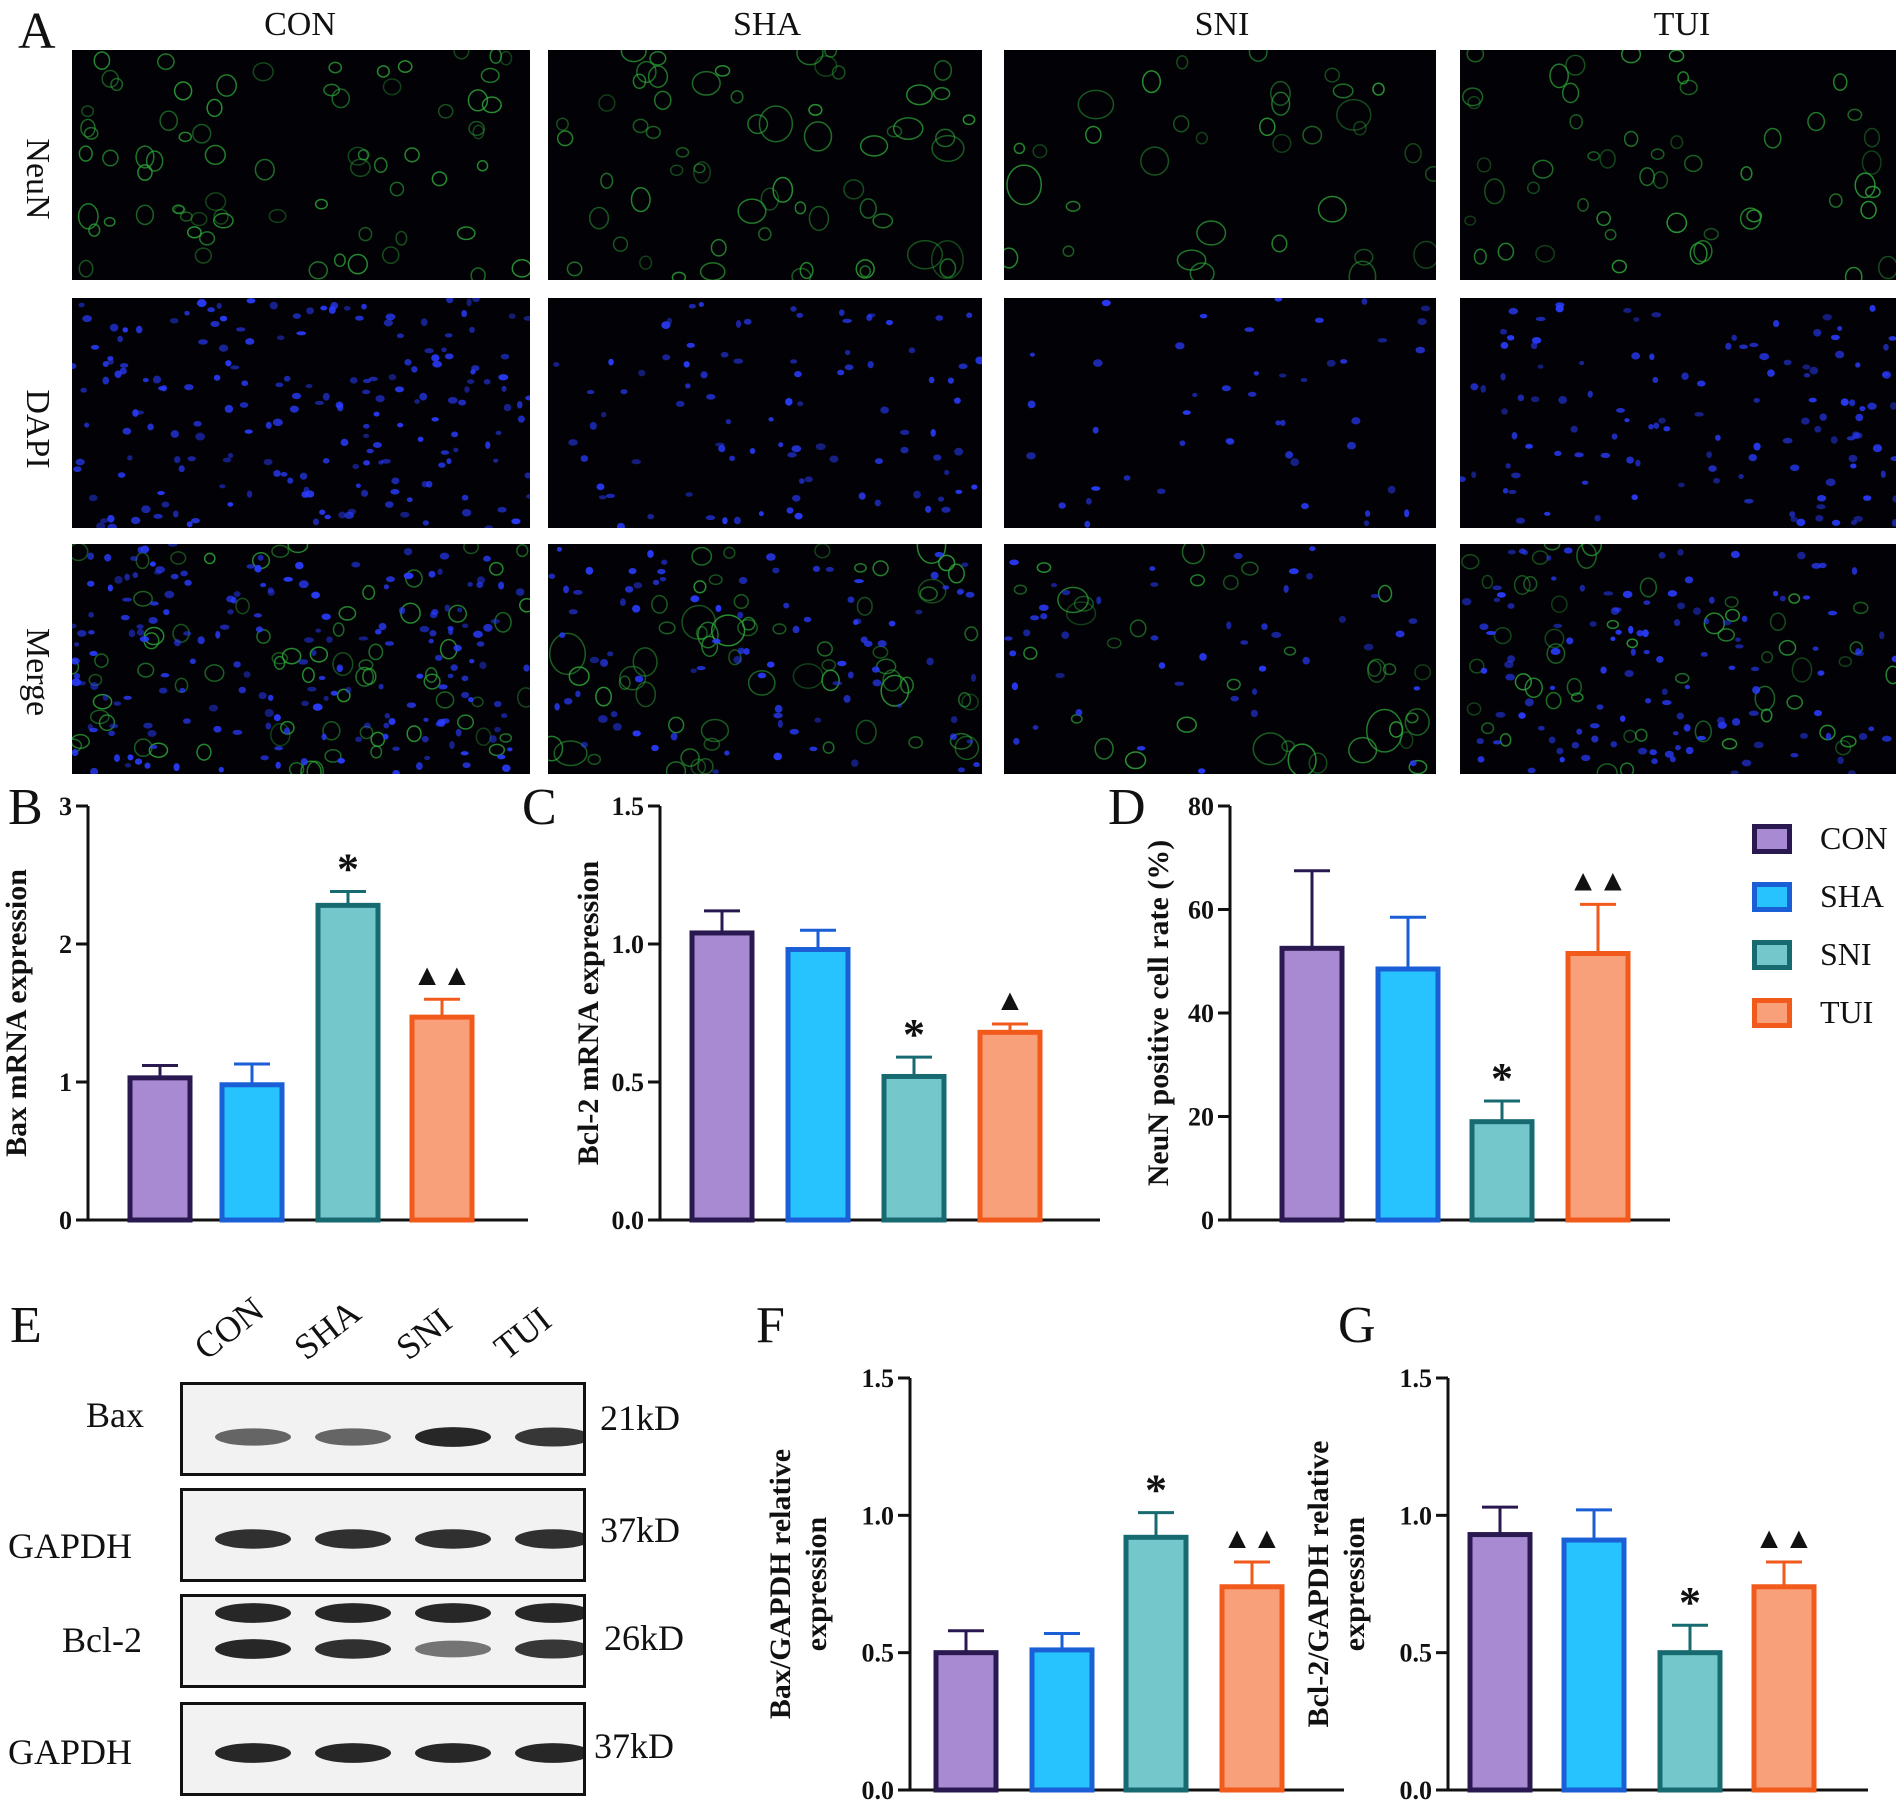 The image size is (1902, 1808). I want to click on legend-item-sha: SHA, so click(1818, 896).